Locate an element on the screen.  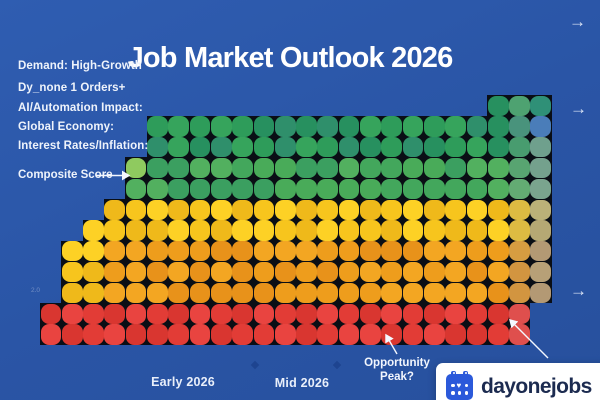
dayonejobs-logo-card: ♥ dayonejobs is located at coordinates (518, 381).